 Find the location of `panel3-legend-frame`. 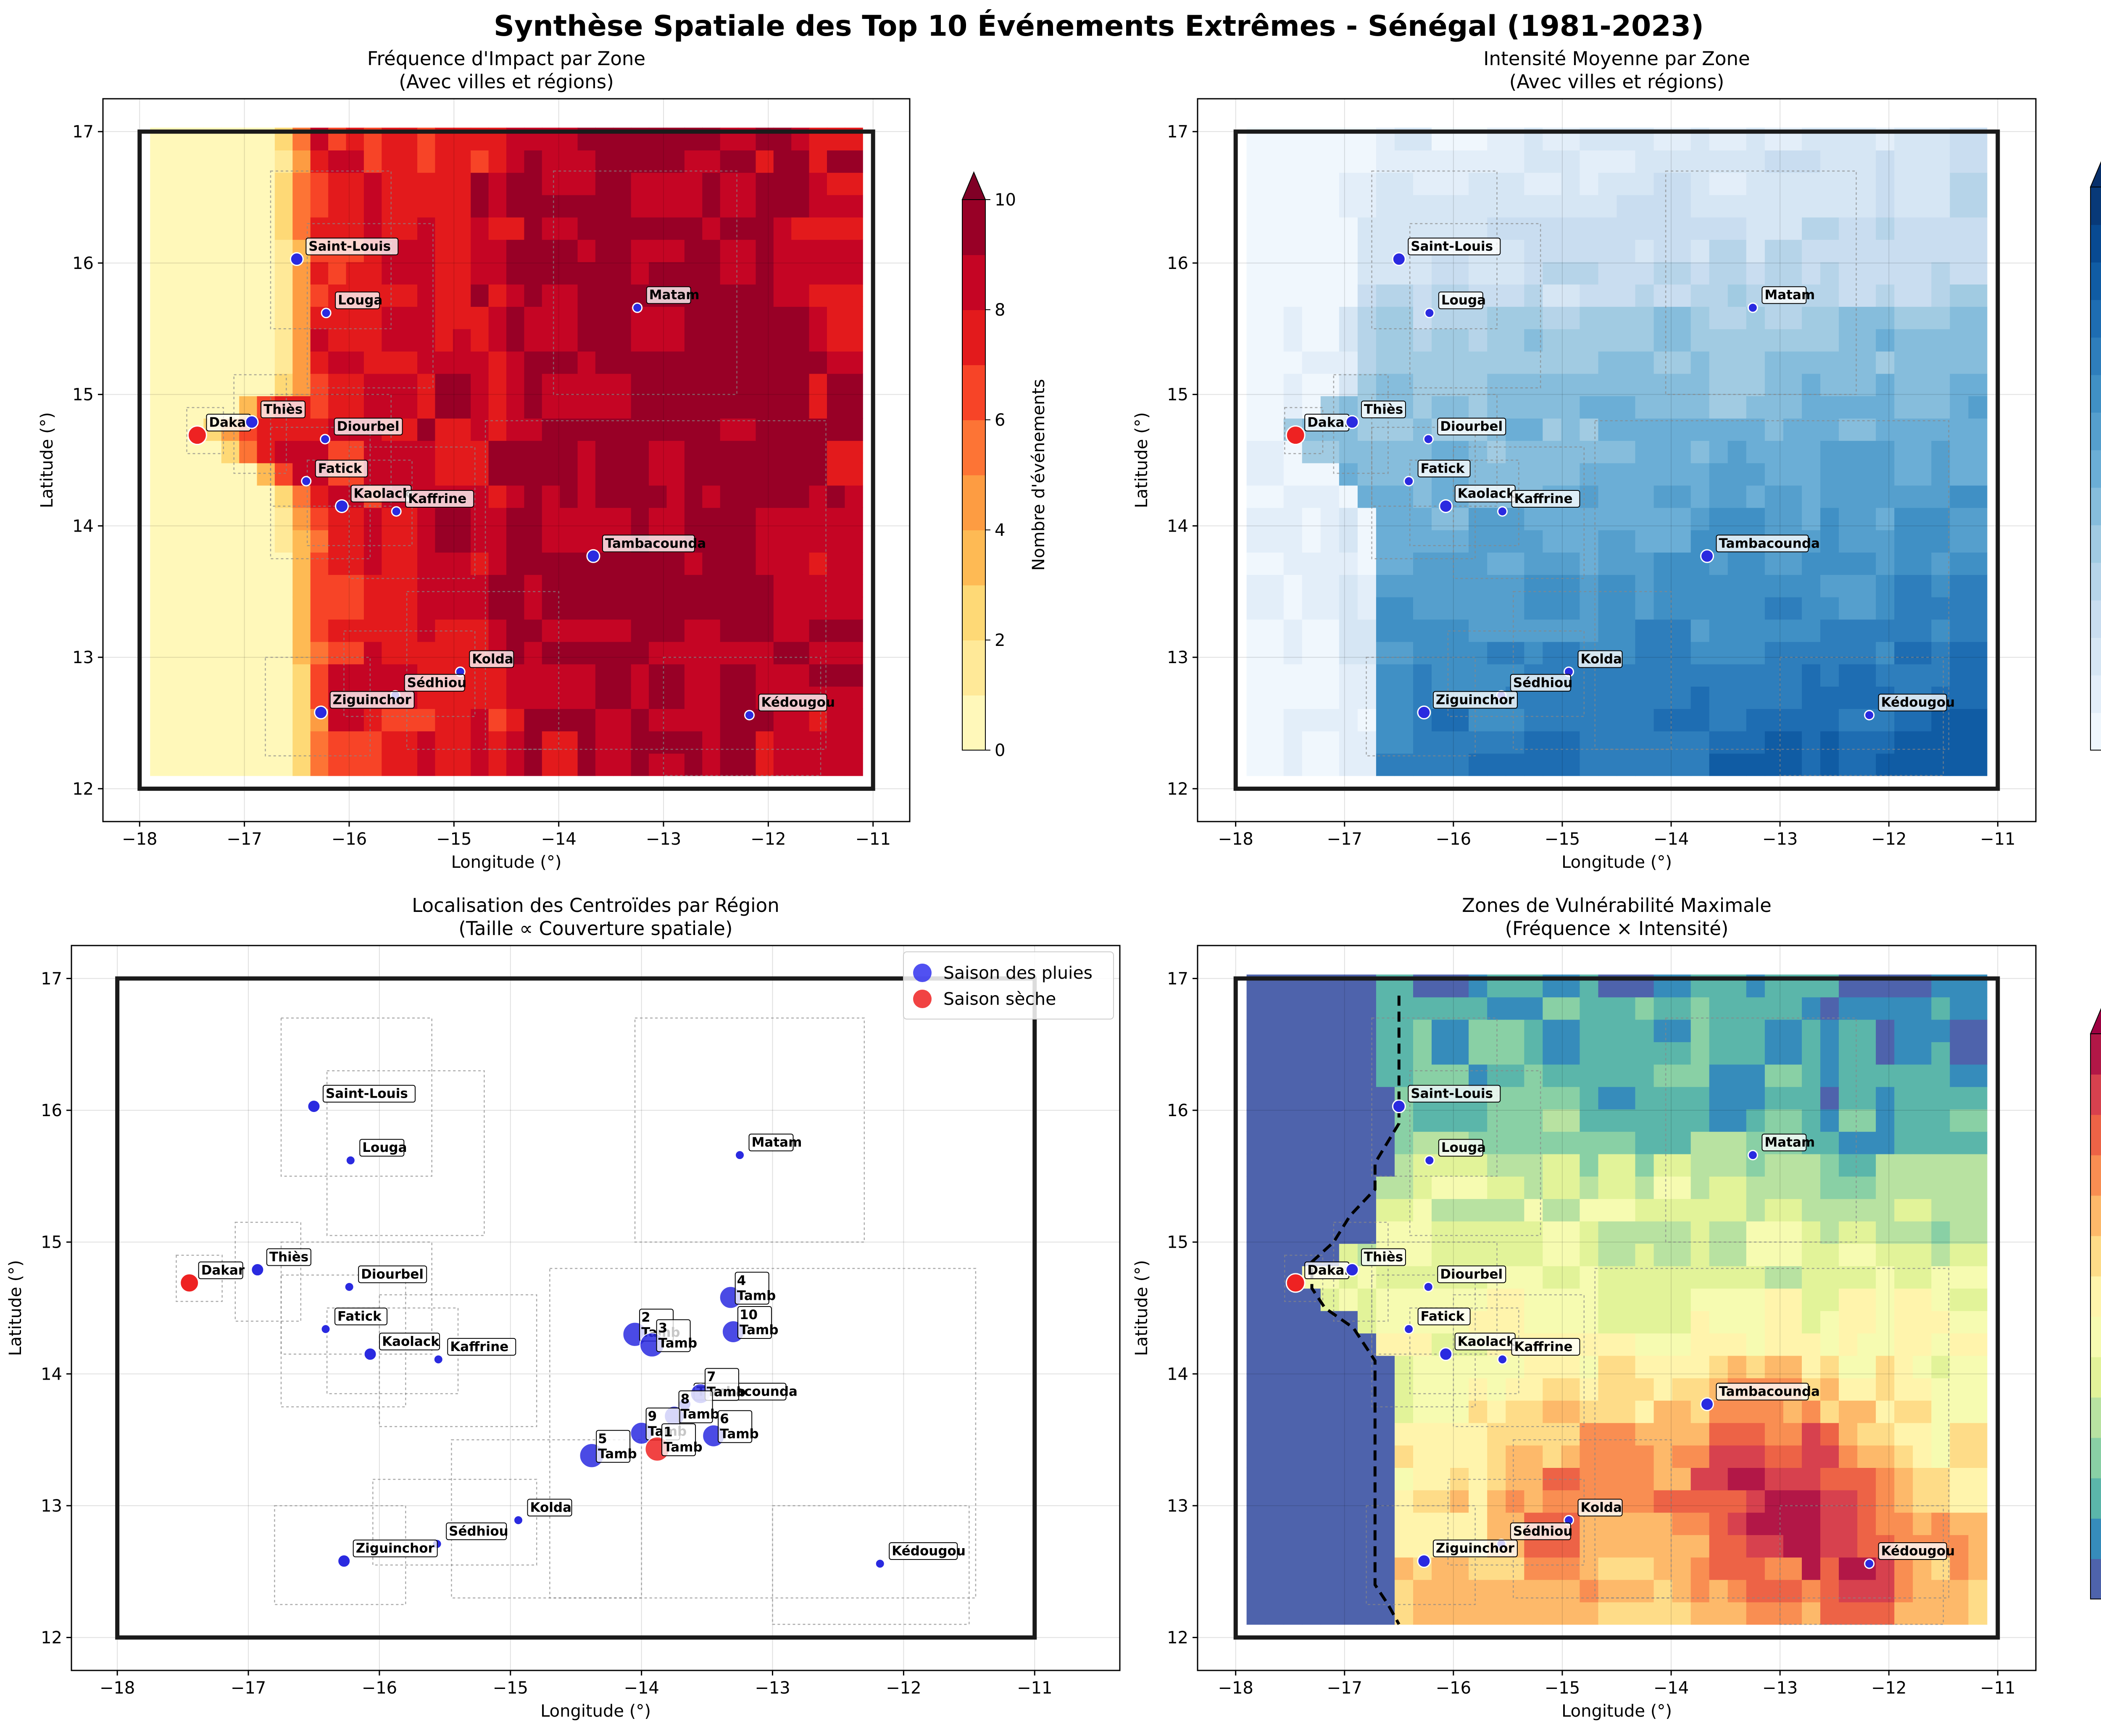

panel3-legend-frame is located at coordinates (1008, 985).